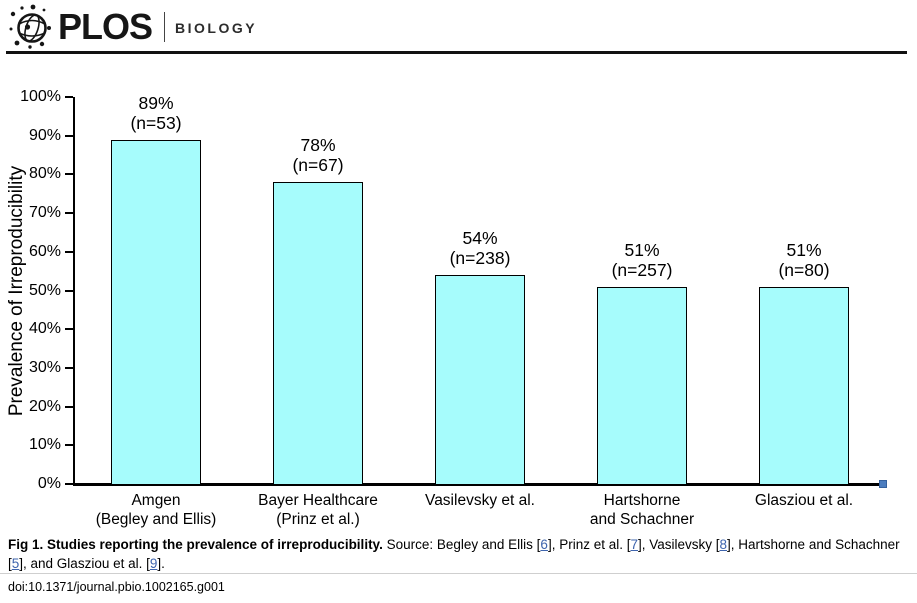  What do you see at coordinates (156, 510) in the screenshot?
I see `x-category-label: Amgen (Begley and Ellis)` at bounding box center [156, 510].